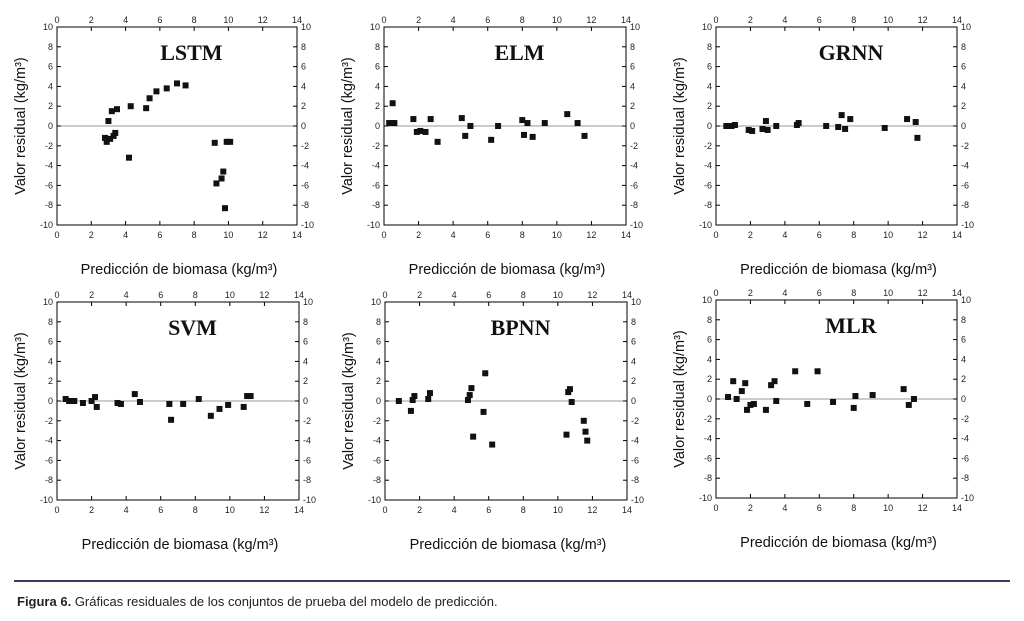  What do you see at coordinates (851, 325) in the screenshot?
I see `chart-title: MLR` at bounding box center [851, 325].